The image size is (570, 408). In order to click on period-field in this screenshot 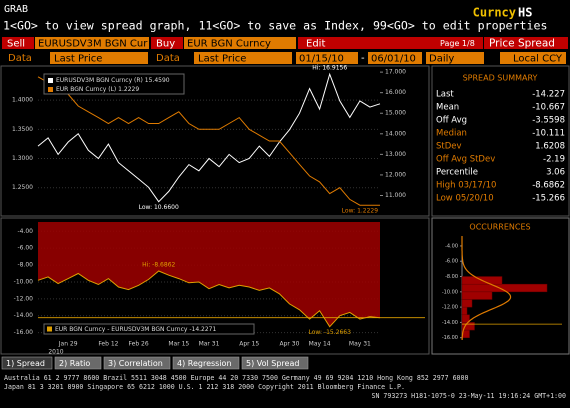, I will do `click(455, 58)`.